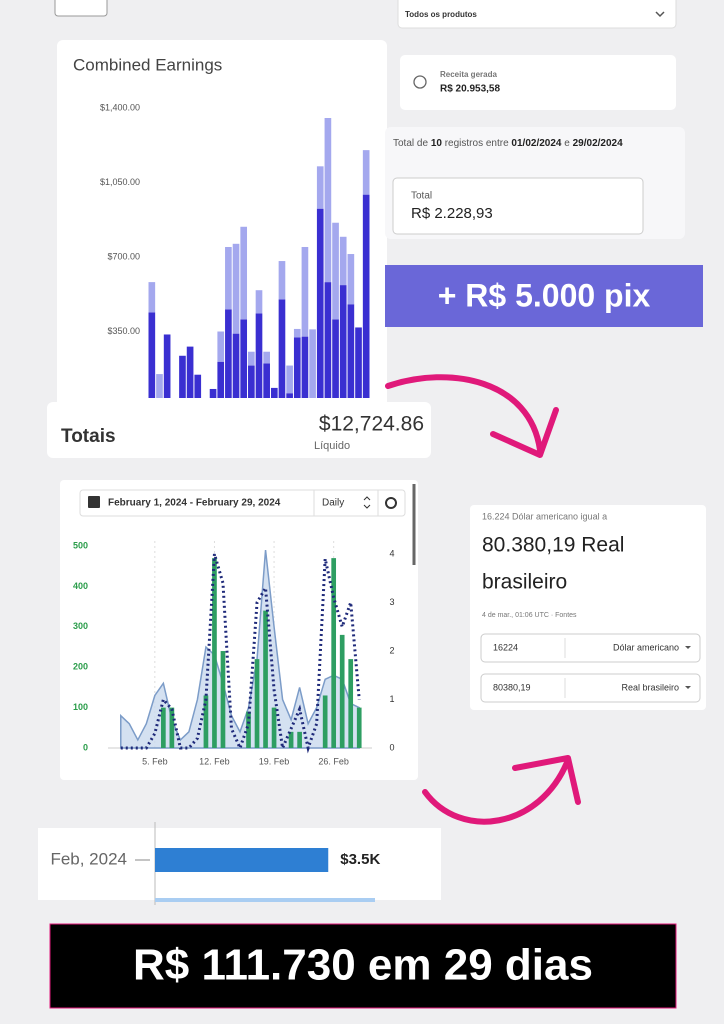 This screenshot has height=1024, width=724. I want to click on x-tick-label: 26. Feb, so click(333, 761).